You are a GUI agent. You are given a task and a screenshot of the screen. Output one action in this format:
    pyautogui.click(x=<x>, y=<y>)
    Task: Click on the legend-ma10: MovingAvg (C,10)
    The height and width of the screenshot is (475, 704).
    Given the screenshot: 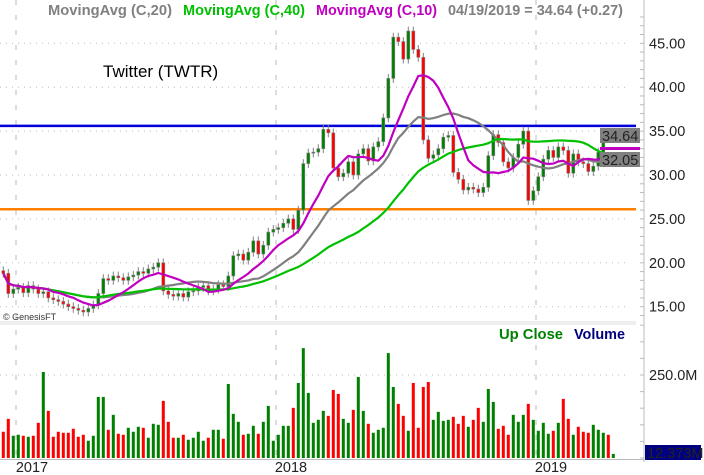 What is the action you would take?
    pyautogui.click(x=376, y=11)
    